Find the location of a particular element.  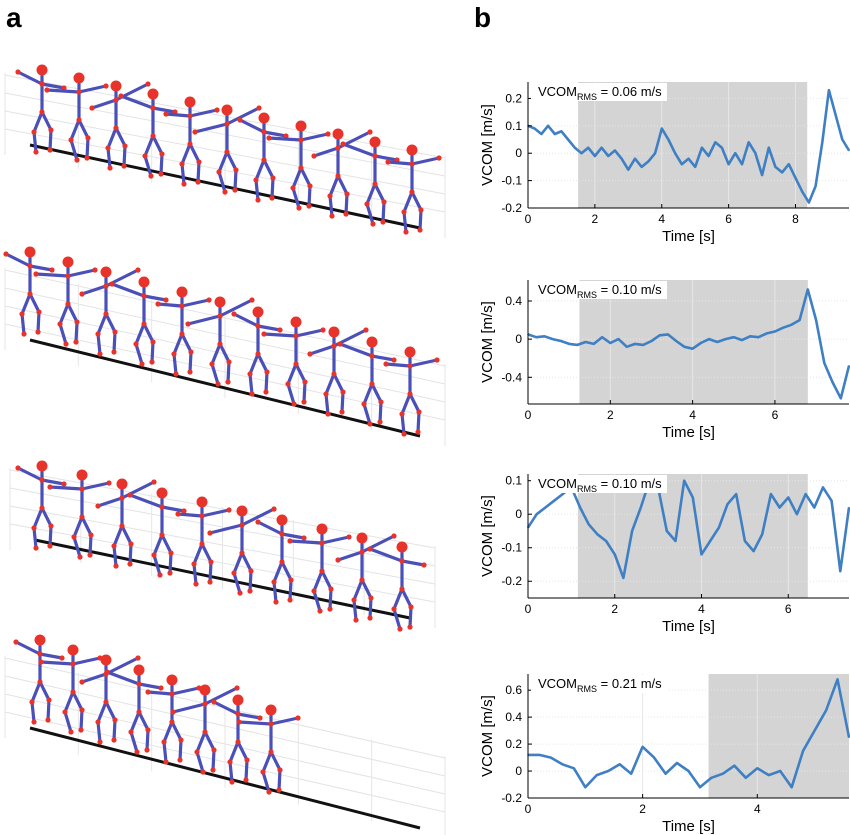

y-axis-label: VCOM [m/s] is located at coordinates (487, 342).